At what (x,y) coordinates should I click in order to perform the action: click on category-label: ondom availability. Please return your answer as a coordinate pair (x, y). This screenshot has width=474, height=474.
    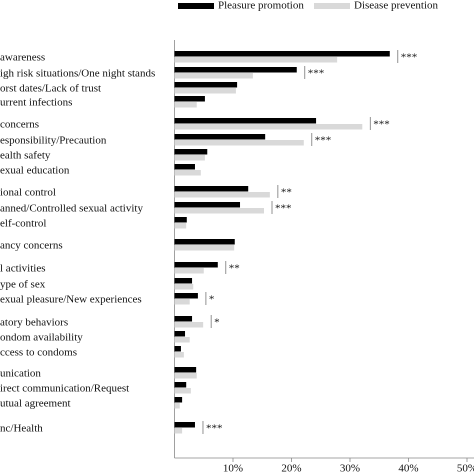
    Looking at the image, I should click on (41, 338).